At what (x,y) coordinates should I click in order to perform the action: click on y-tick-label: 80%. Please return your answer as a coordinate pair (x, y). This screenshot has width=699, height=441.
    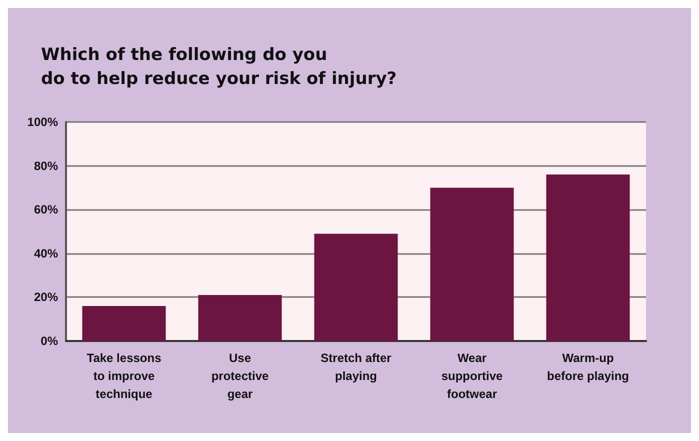
    Looking at the image, I should click on (46, 165).